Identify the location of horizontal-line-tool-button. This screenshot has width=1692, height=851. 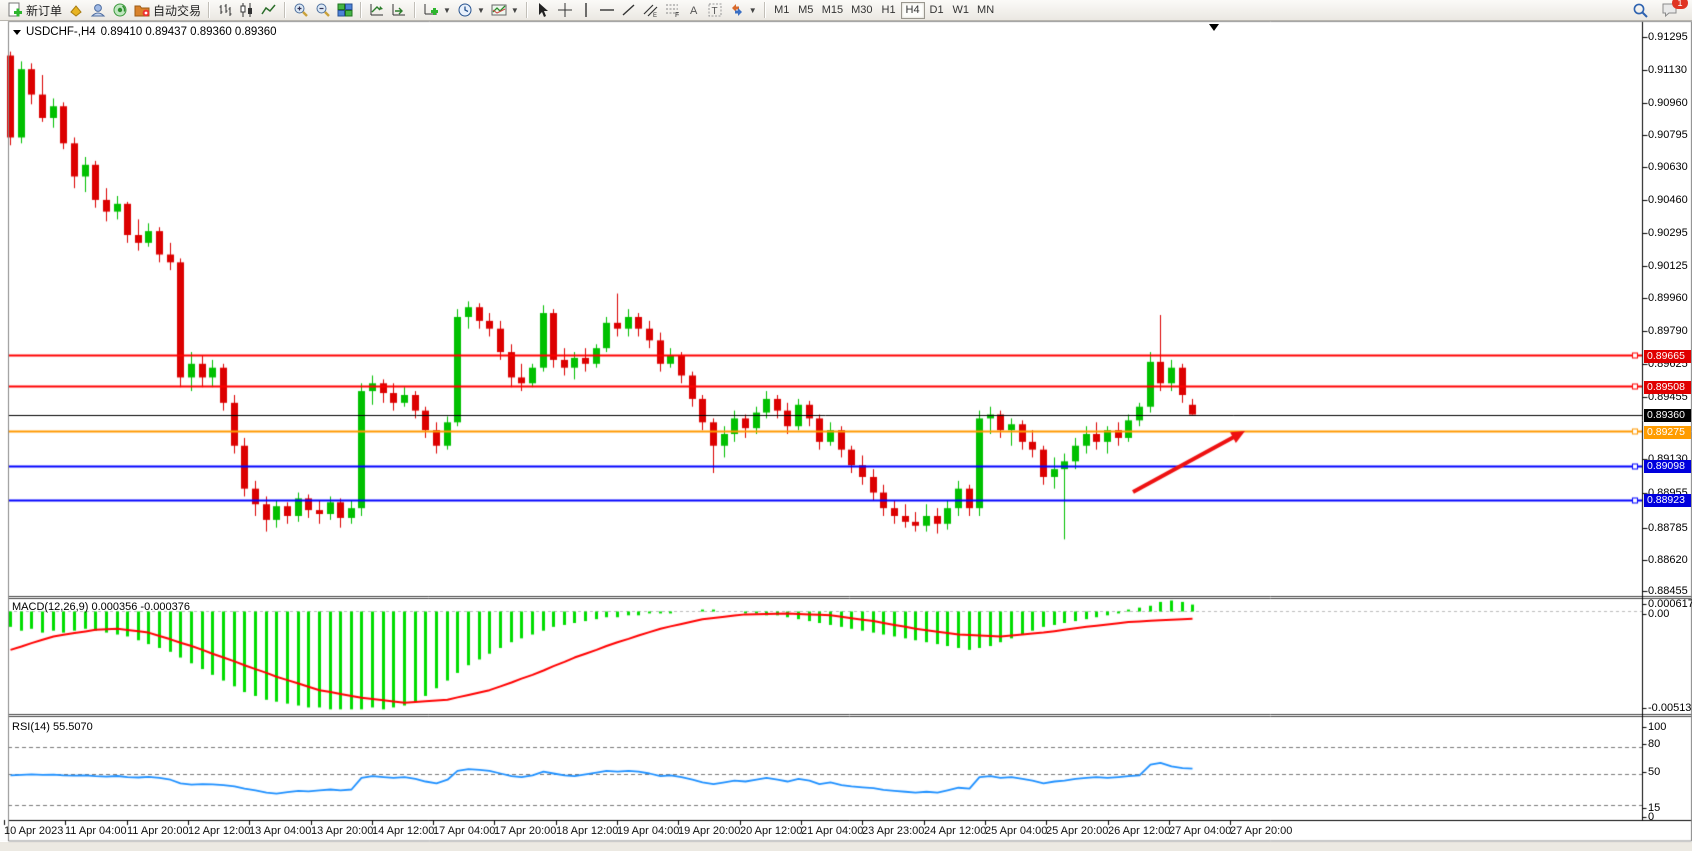
(607, 10).